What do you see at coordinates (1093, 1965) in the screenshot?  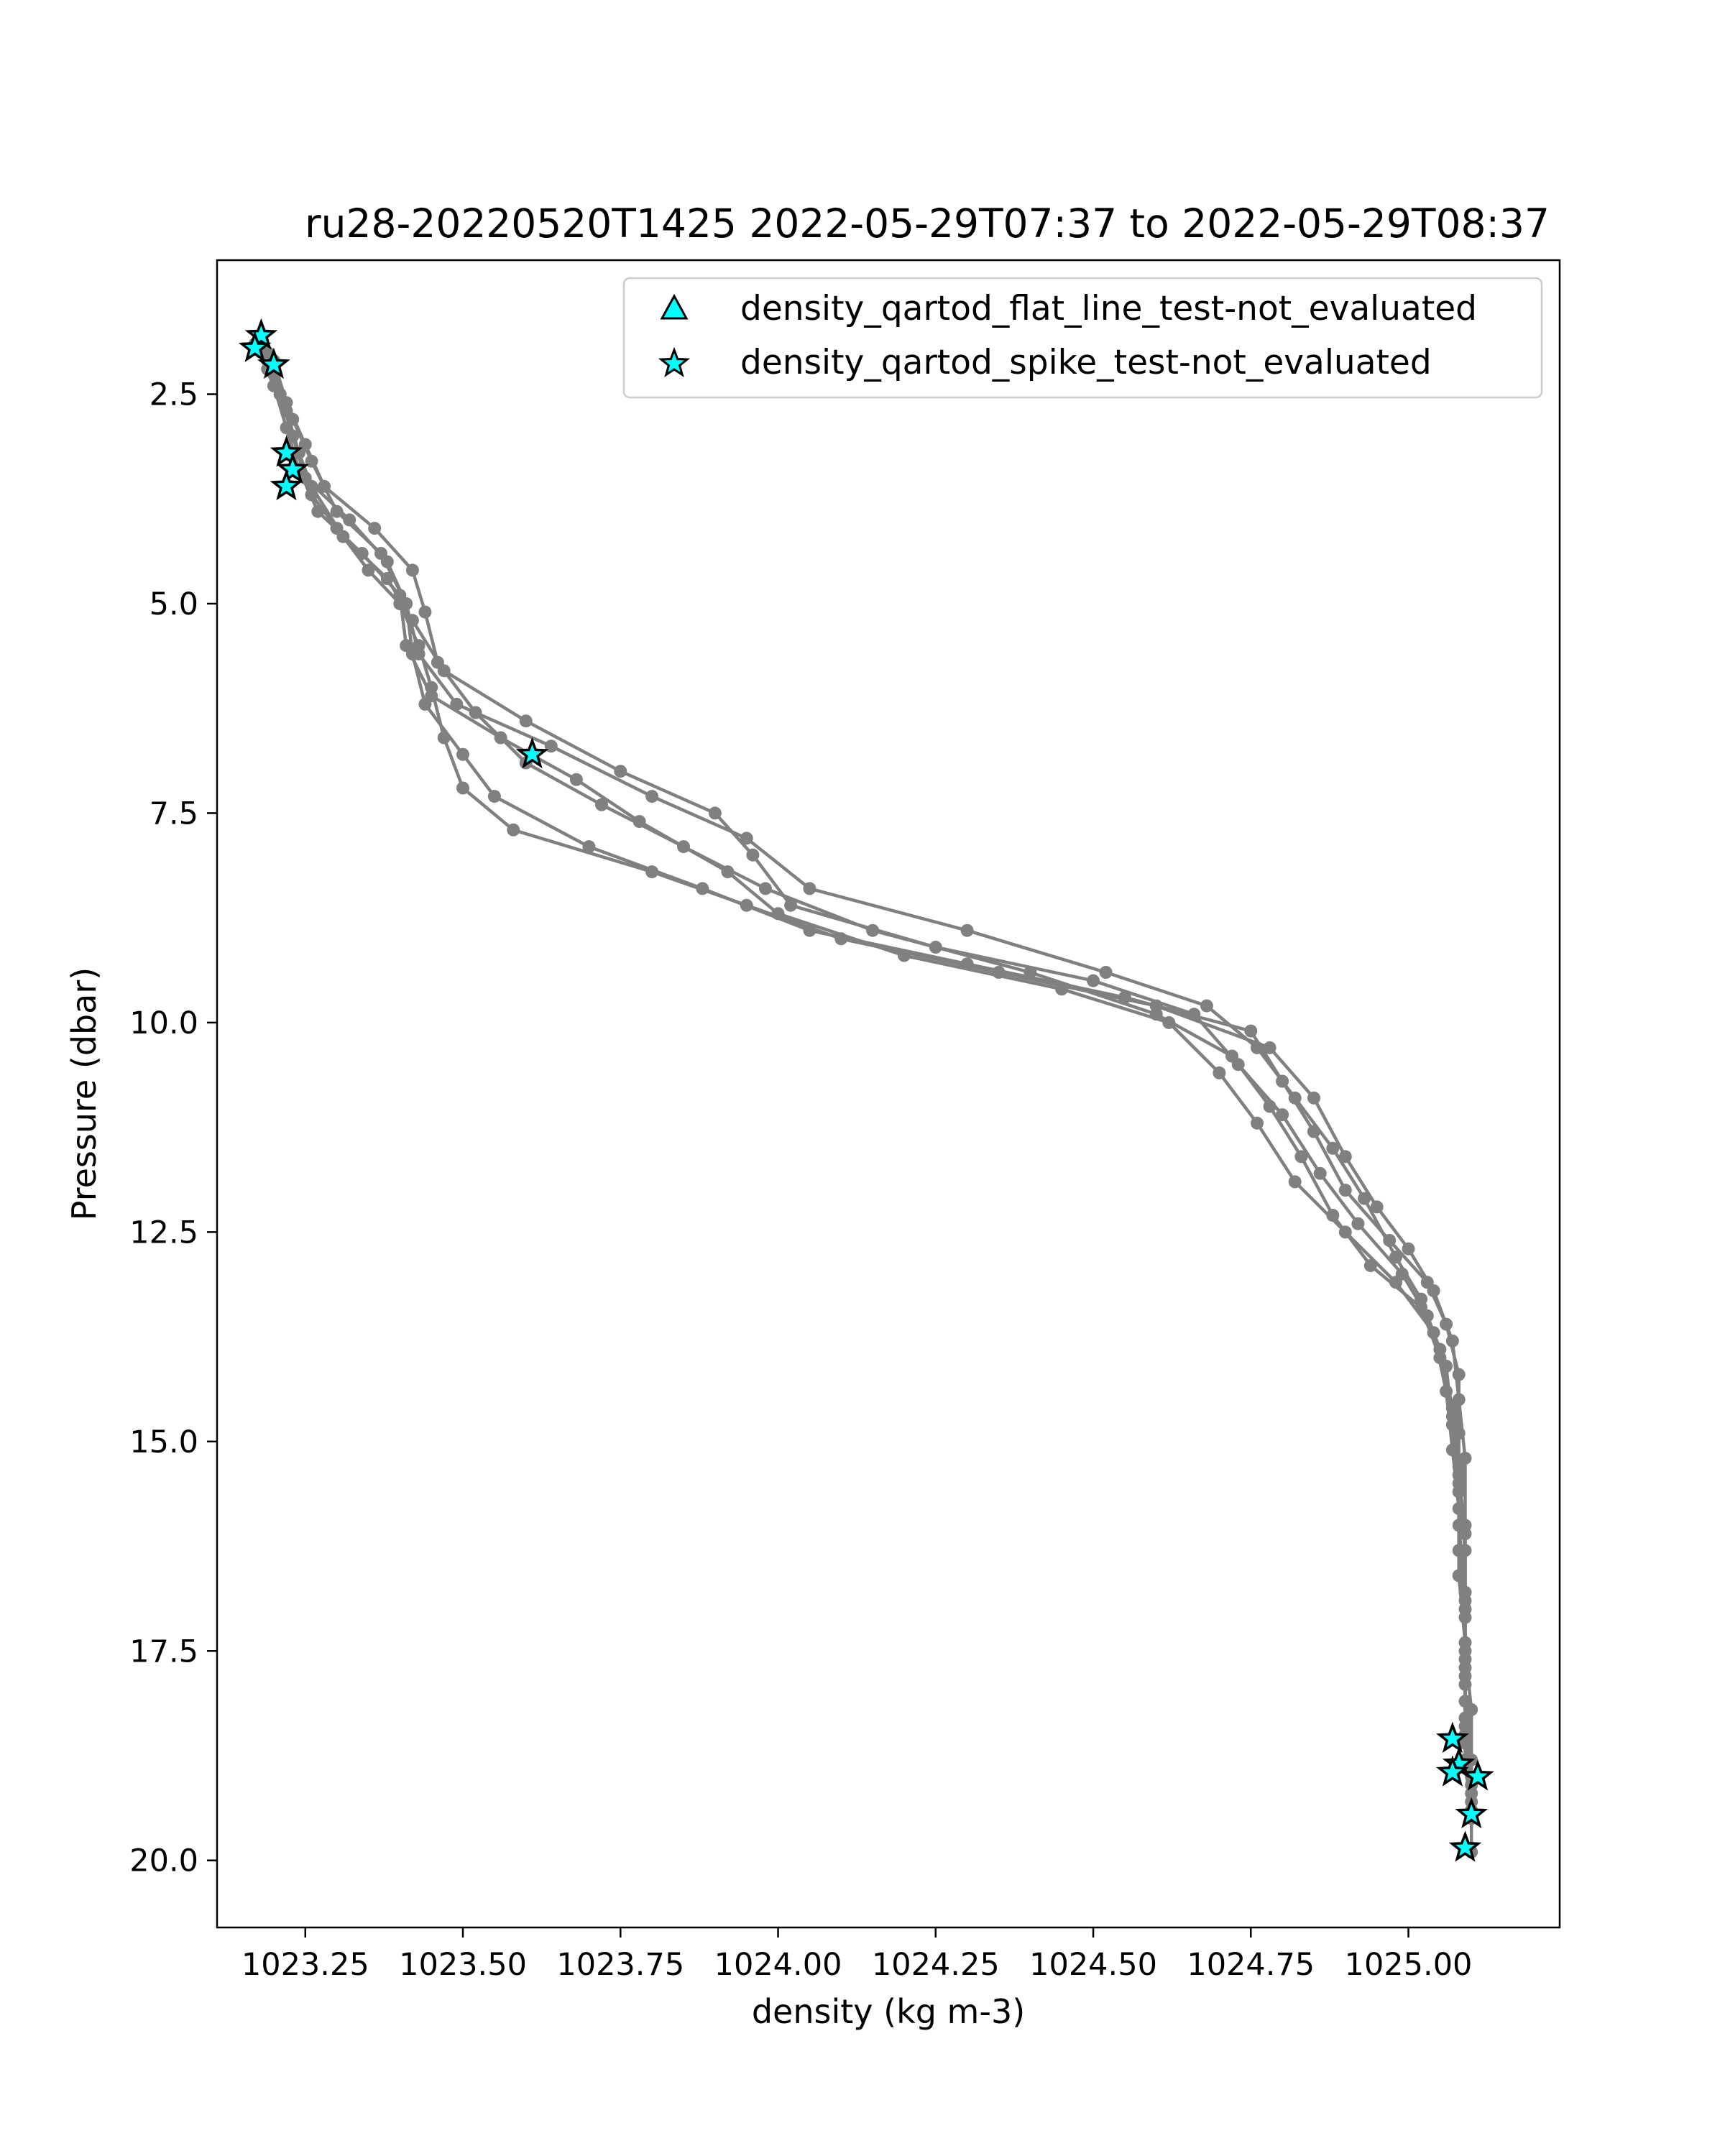 I see `x-tick-label: 1024.50` at bounding box center [1093, 1965].